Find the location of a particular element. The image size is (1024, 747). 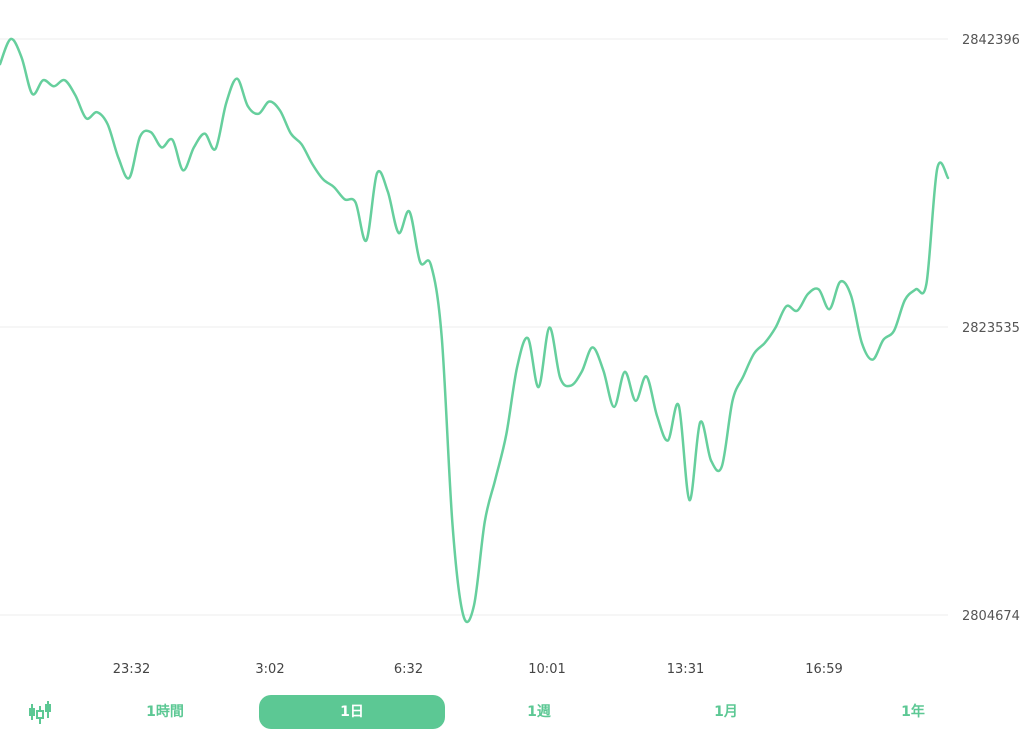

x-tick-label: 23:32 is located at coordinates (131, 669).